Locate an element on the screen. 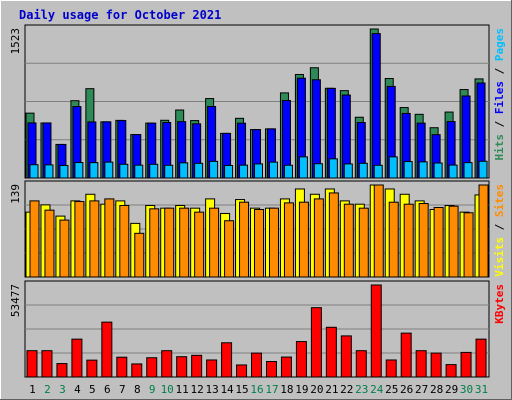 This screenshot has width=512, height=400. legend-entry: / is located at coordinates (499, 71).